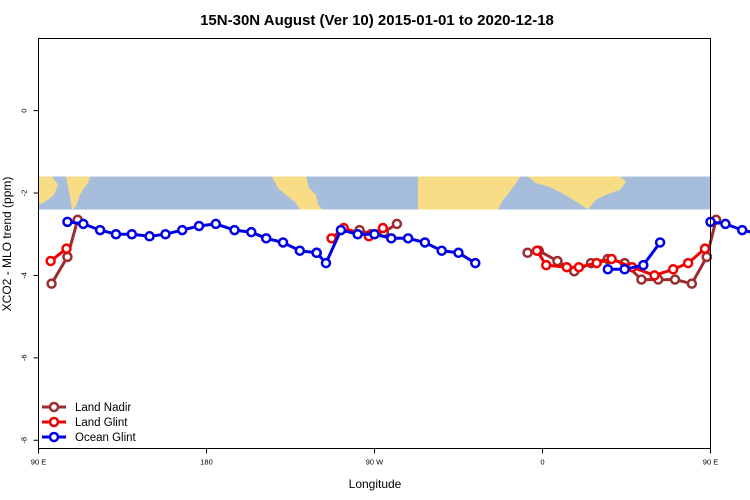  I want to click on continent-asia-west-edge, so click(48, 190).